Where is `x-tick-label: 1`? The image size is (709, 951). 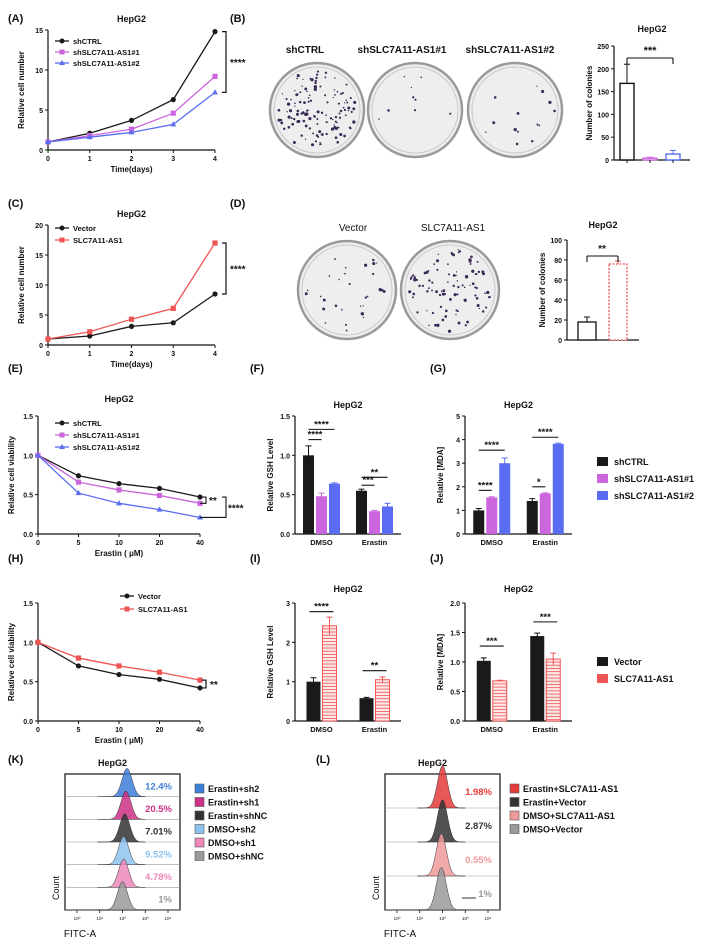 x-tick-label: 1 is located at coordinates (90, 354).